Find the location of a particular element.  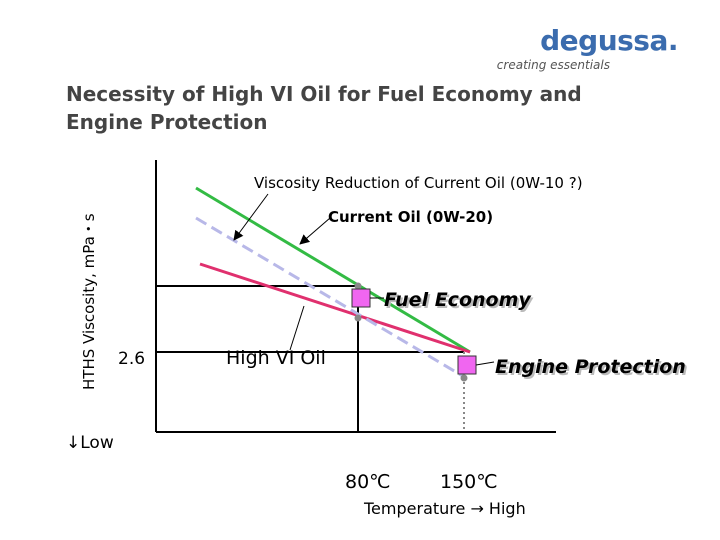

reduction-arrow-a is located at coordinates (251, 217).